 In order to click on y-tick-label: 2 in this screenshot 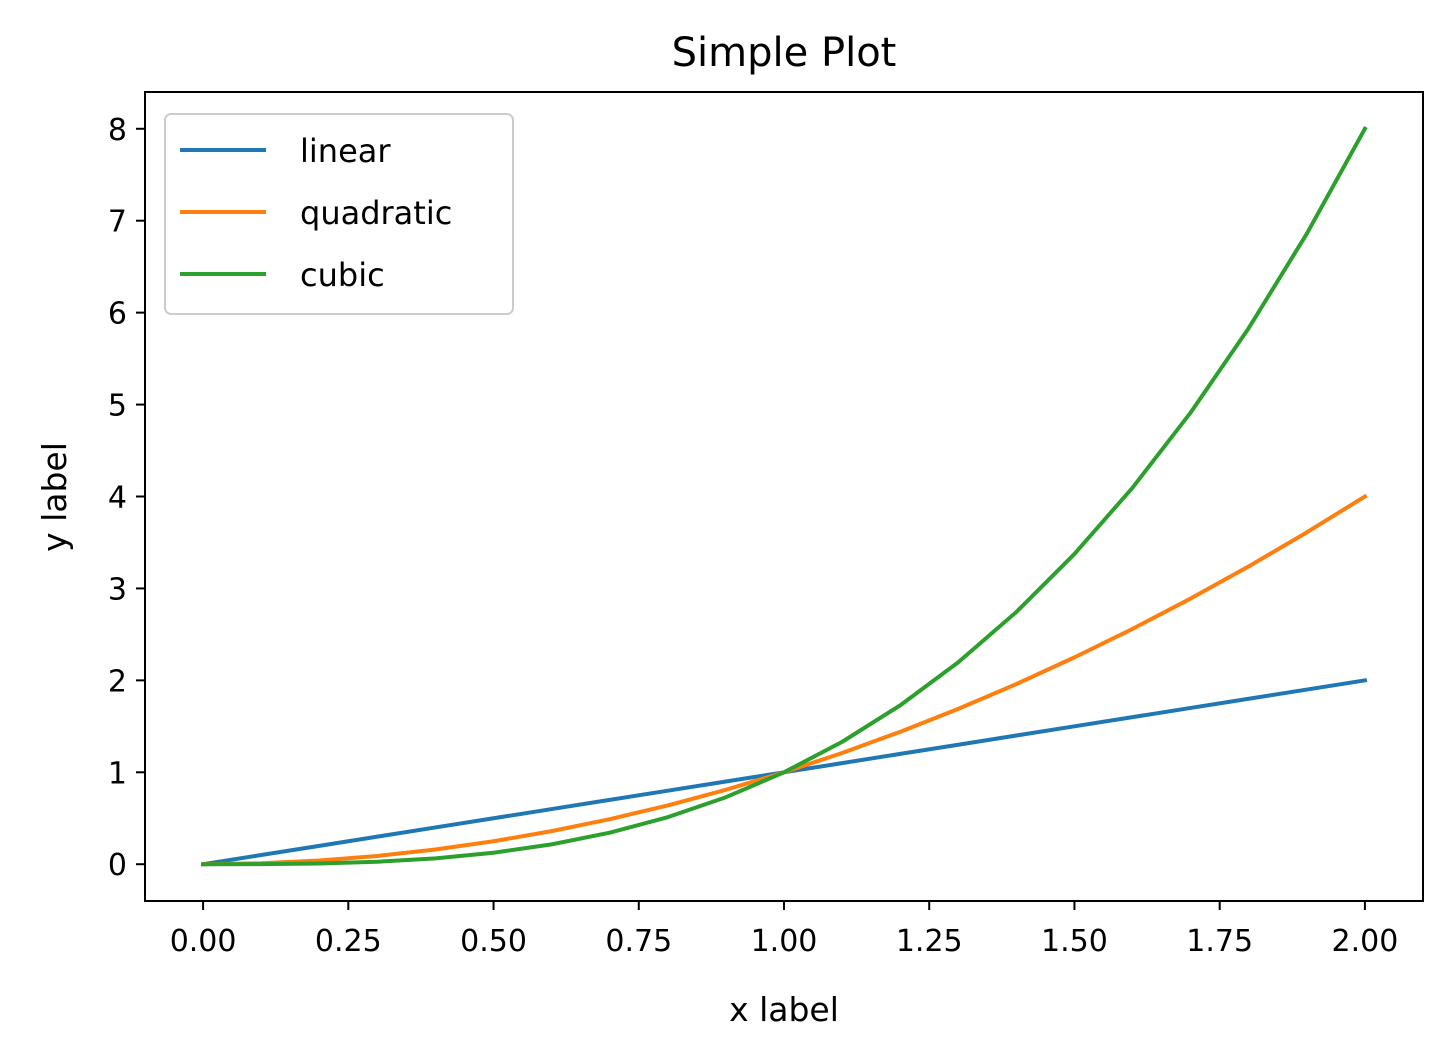, I will do `click(117, 681)`.